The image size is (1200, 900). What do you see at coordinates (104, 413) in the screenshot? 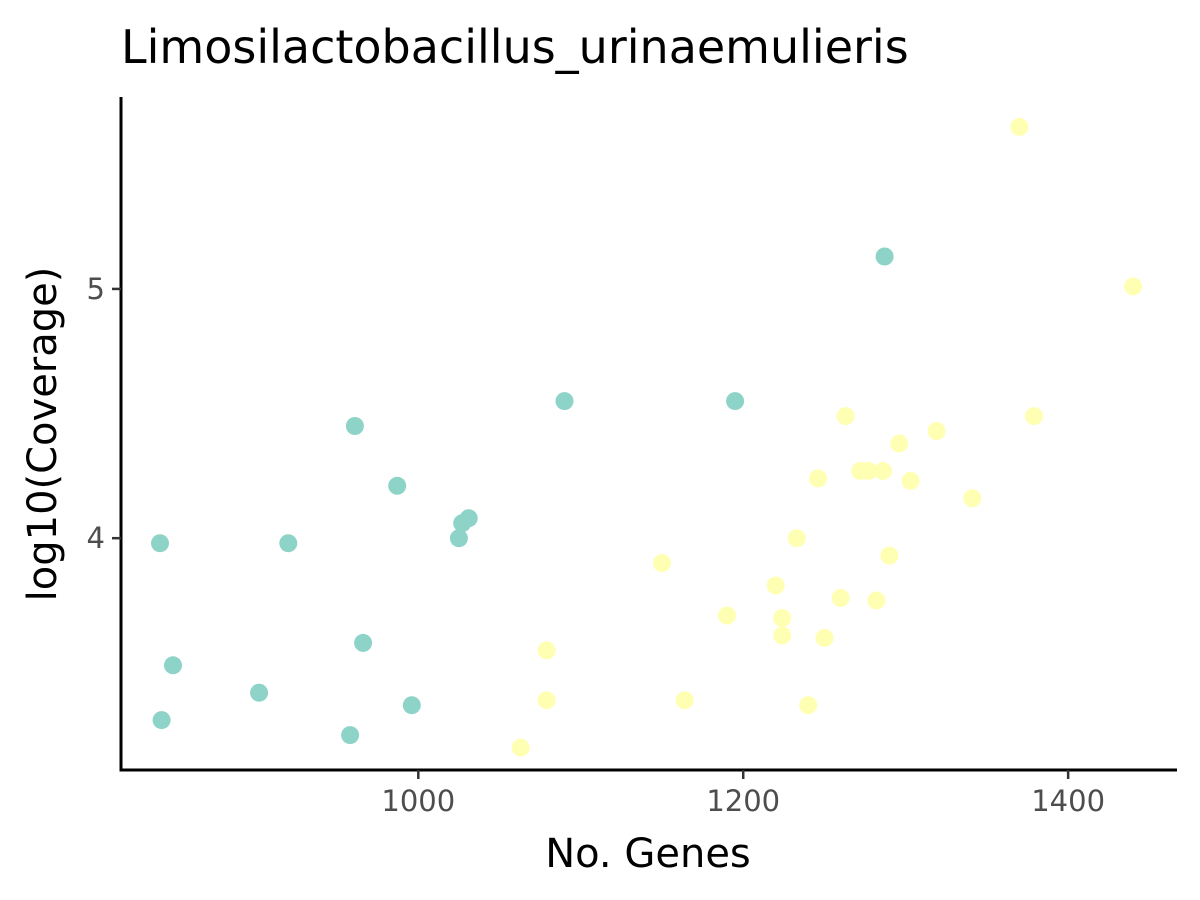
I see `y-axis-ticks: 45` at bounding box center [104, 413].